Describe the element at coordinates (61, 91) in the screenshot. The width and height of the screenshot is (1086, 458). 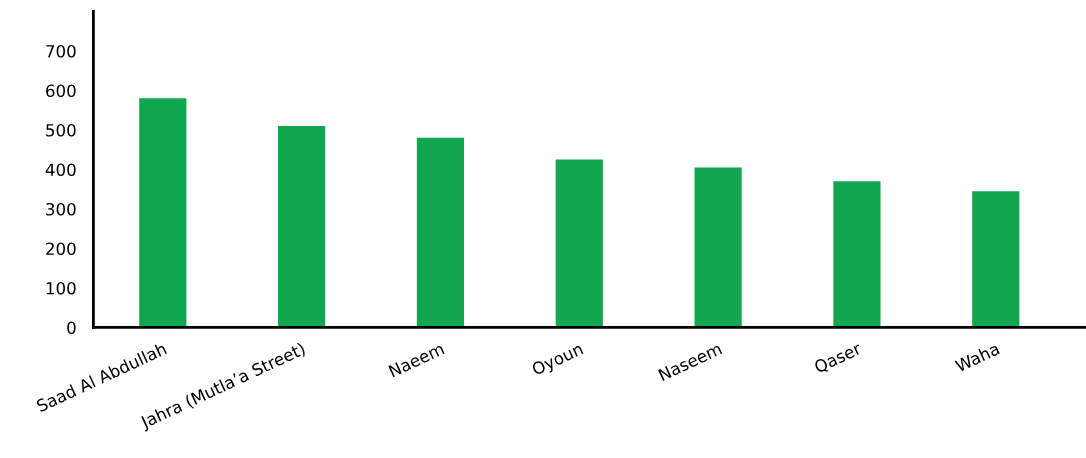
I see `y-tick-label: 600` at that location.